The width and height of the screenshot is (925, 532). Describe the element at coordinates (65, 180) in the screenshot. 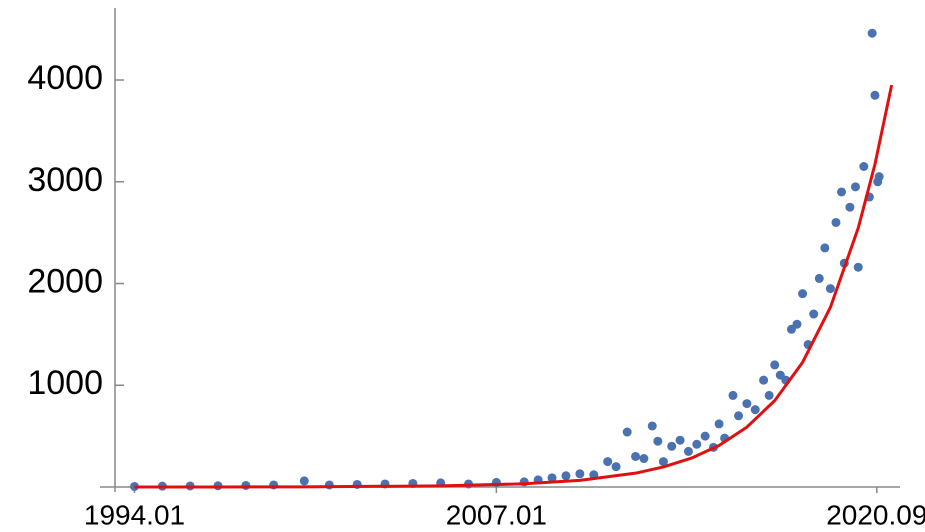

I see `y-tick-label: 3000` at that location.